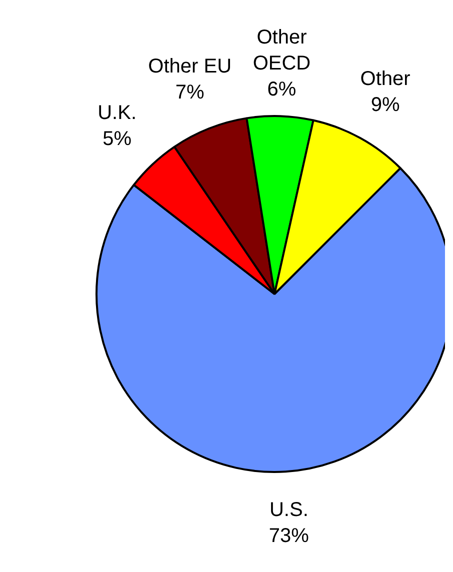 This screenshot has width=453, height=572. I want to click on slice-label: Other EU, so click(190, 67).